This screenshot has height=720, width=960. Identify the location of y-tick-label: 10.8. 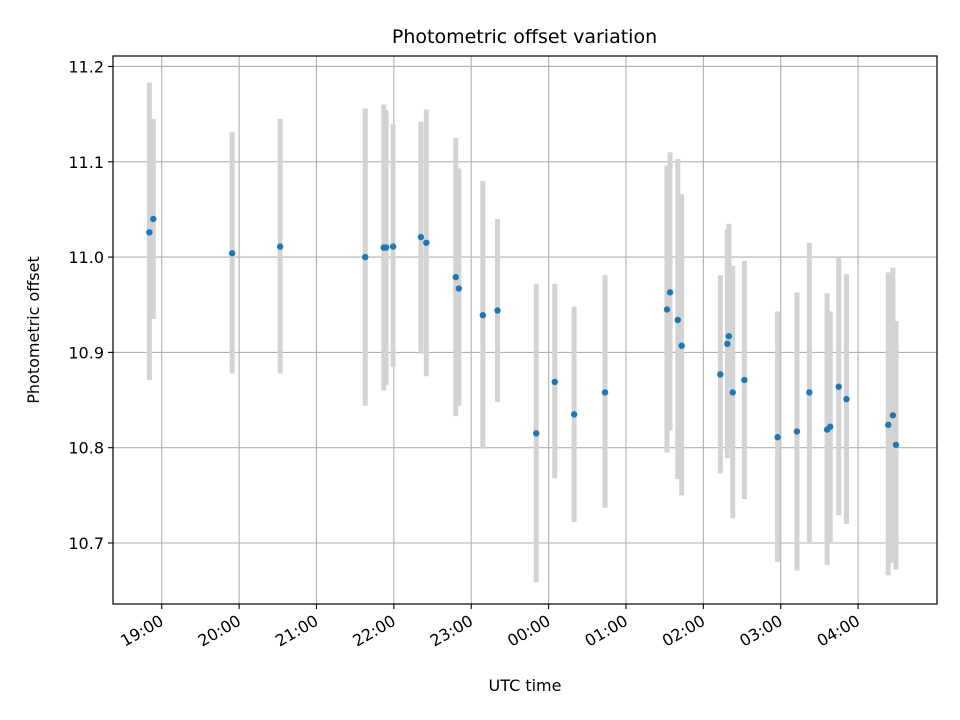
(86, 448).